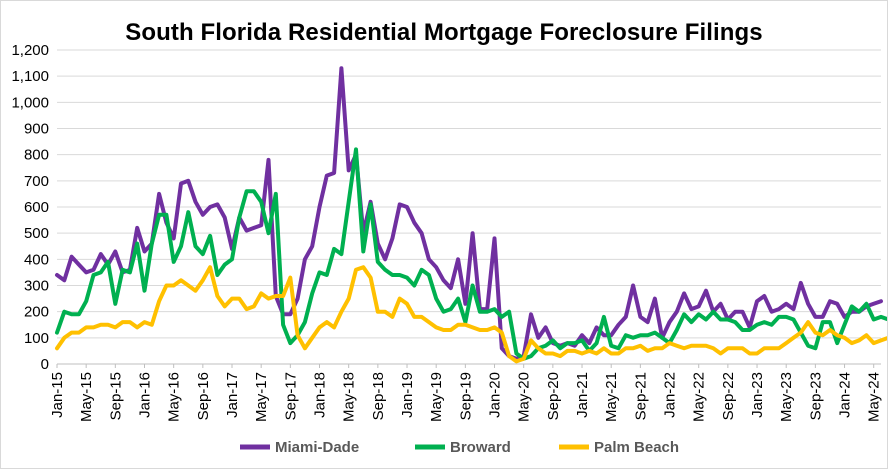 The image size is (888, 469). Describe the element at coordinates (30, 50) in the screenshot. I see `y-tick-label: 1,200` at that location.